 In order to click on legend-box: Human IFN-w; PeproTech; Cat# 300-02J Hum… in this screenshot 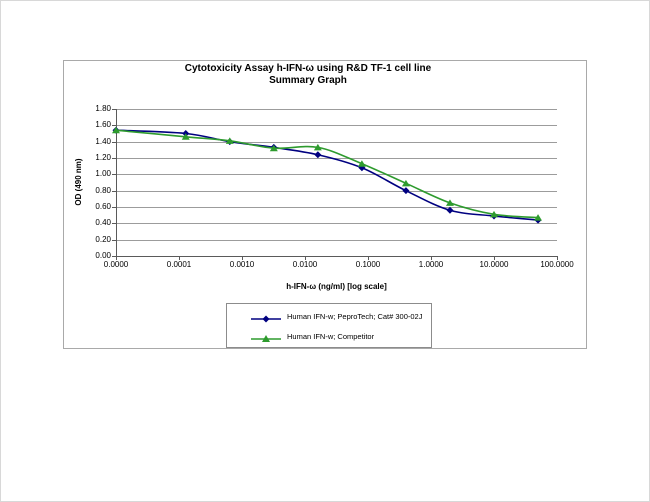, I will do `click(329, 325)`.